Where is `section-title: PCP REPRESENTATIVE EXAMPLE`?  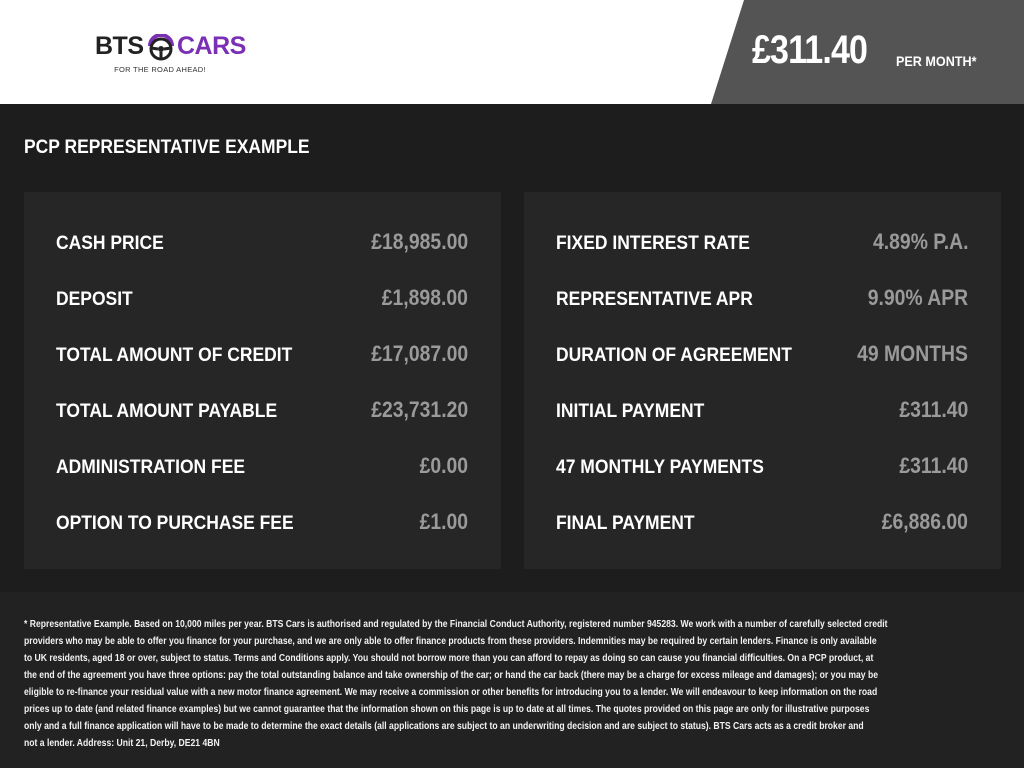 section-title: PCP REPRESENTATIVE EXAMPLE is located at coordinates (167, 147).